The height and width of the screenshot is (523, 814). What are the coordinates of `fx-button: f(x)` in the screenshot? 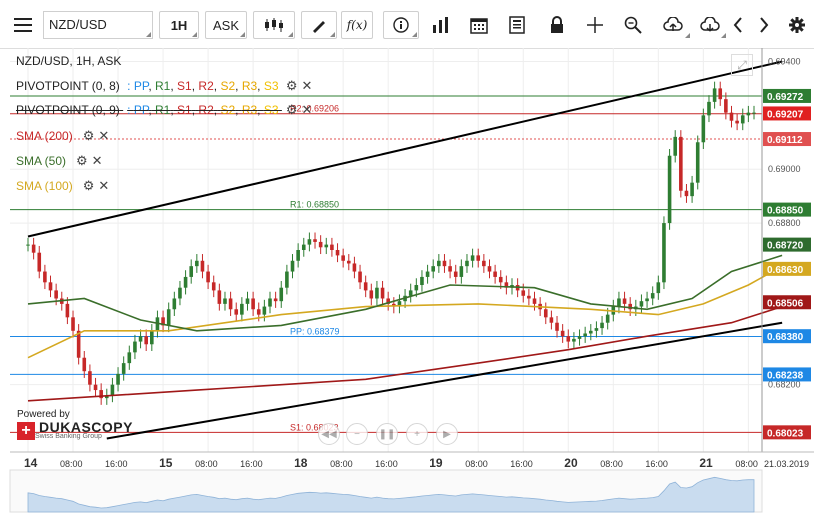 It's located at (357, 25).